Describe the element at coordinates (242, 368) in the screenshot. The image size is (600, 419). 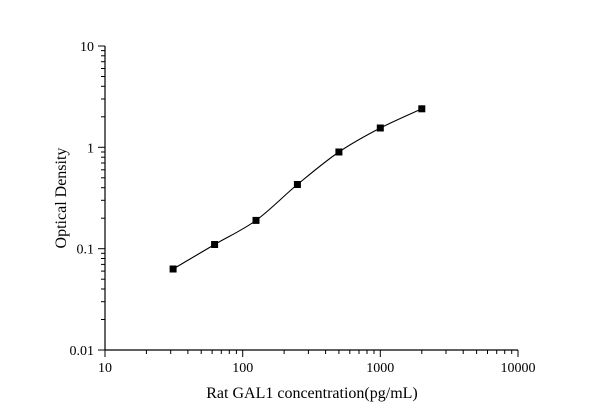
I see `x-tick-label: 100` at that location.